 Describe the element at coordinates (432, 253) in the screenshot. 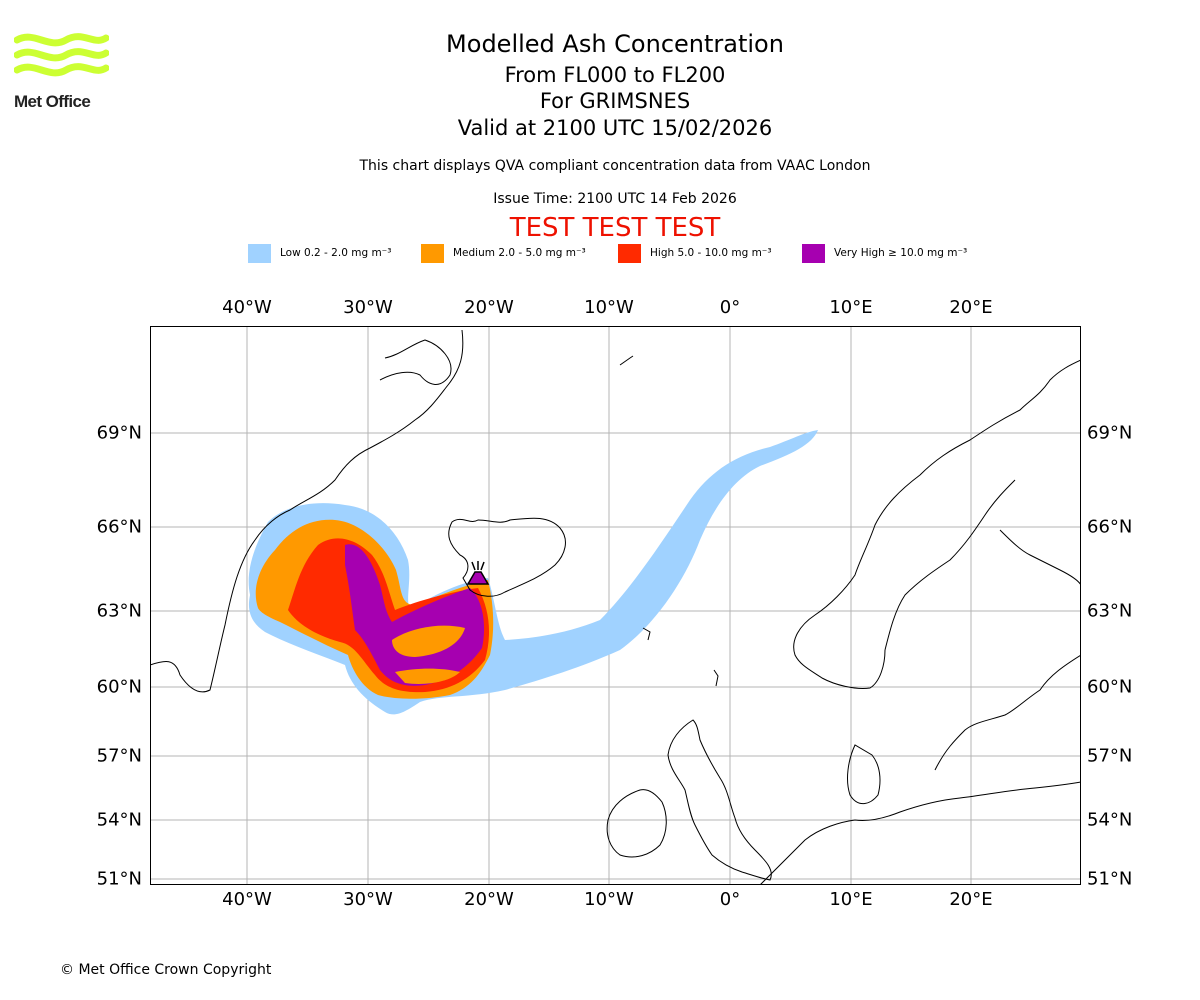

I see `legend-swatch-medium` at that location.